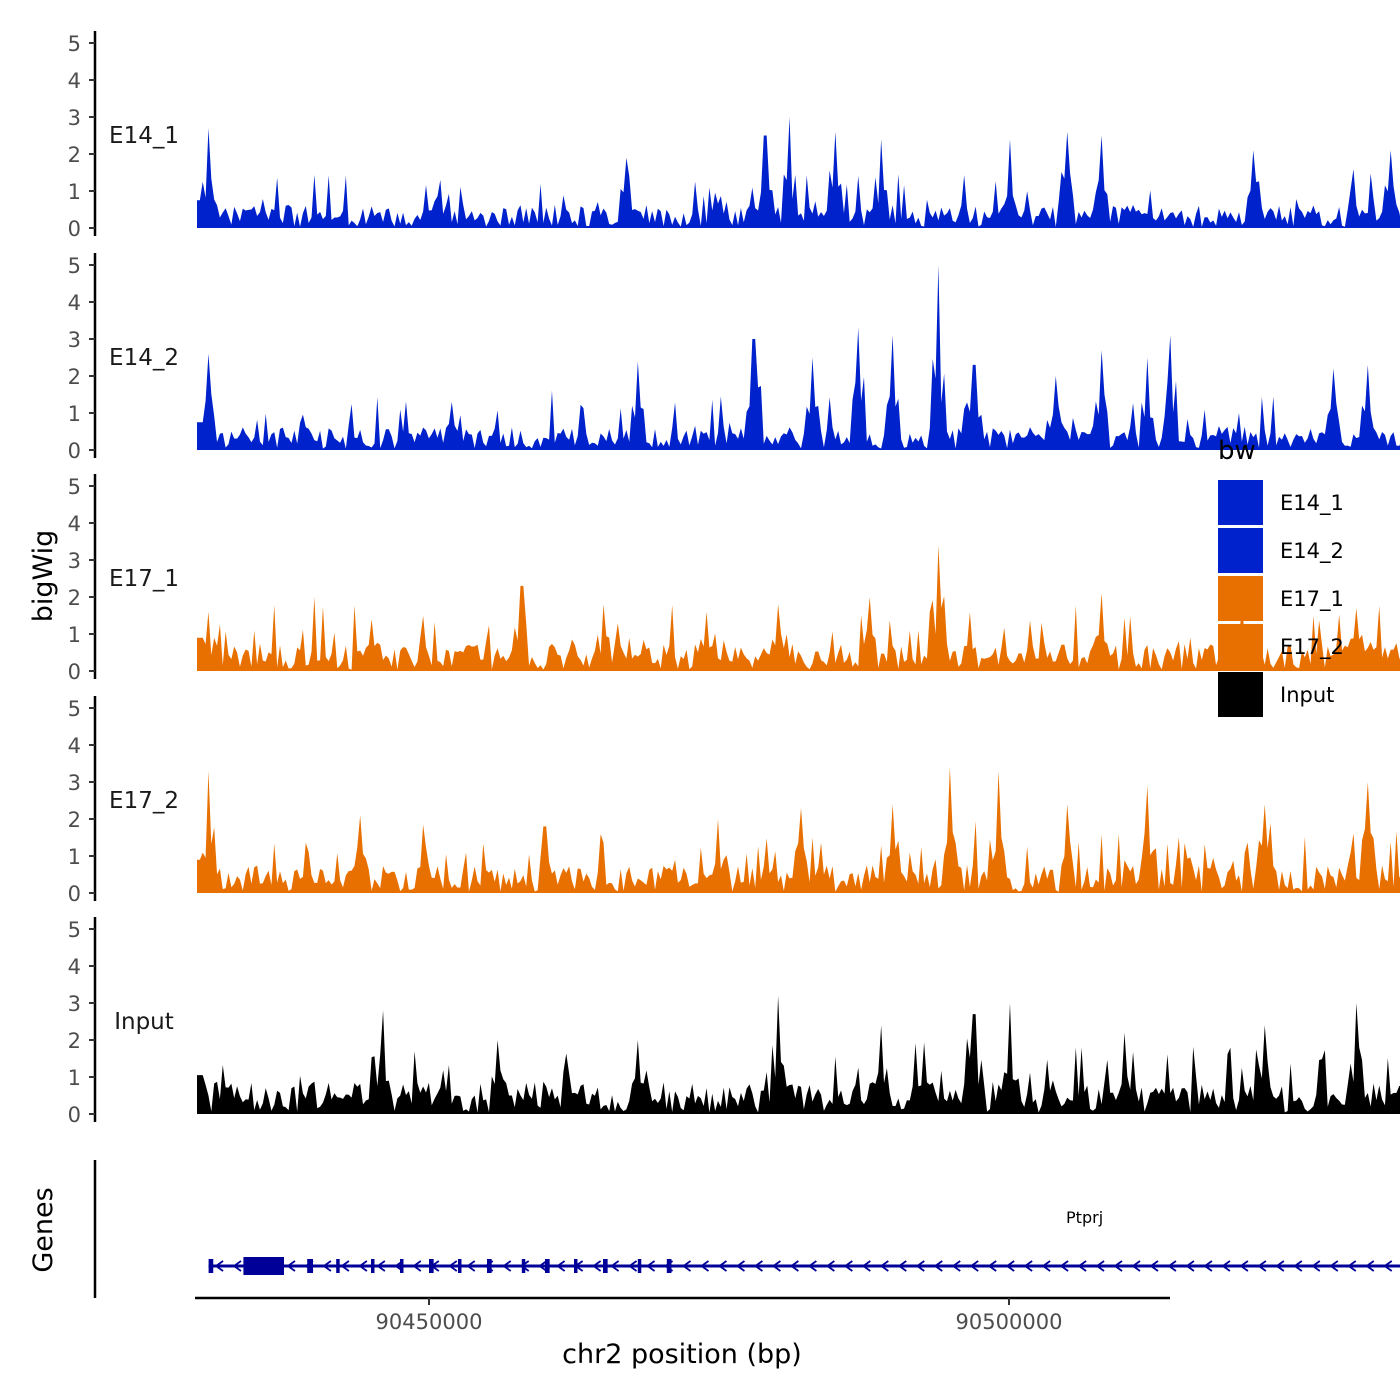 This screenshot has height=1400, width=1400. I want to click on legend-item-E14_2: E14_2, so click(1281, 550).